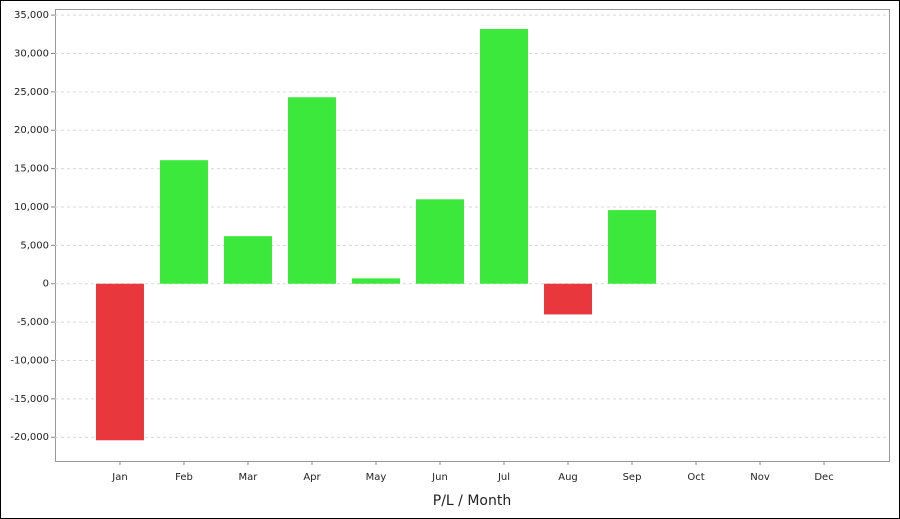 This screenshot has width=900, height=519. I want to click on y-tick-label: -5,000, so click(33, 322).